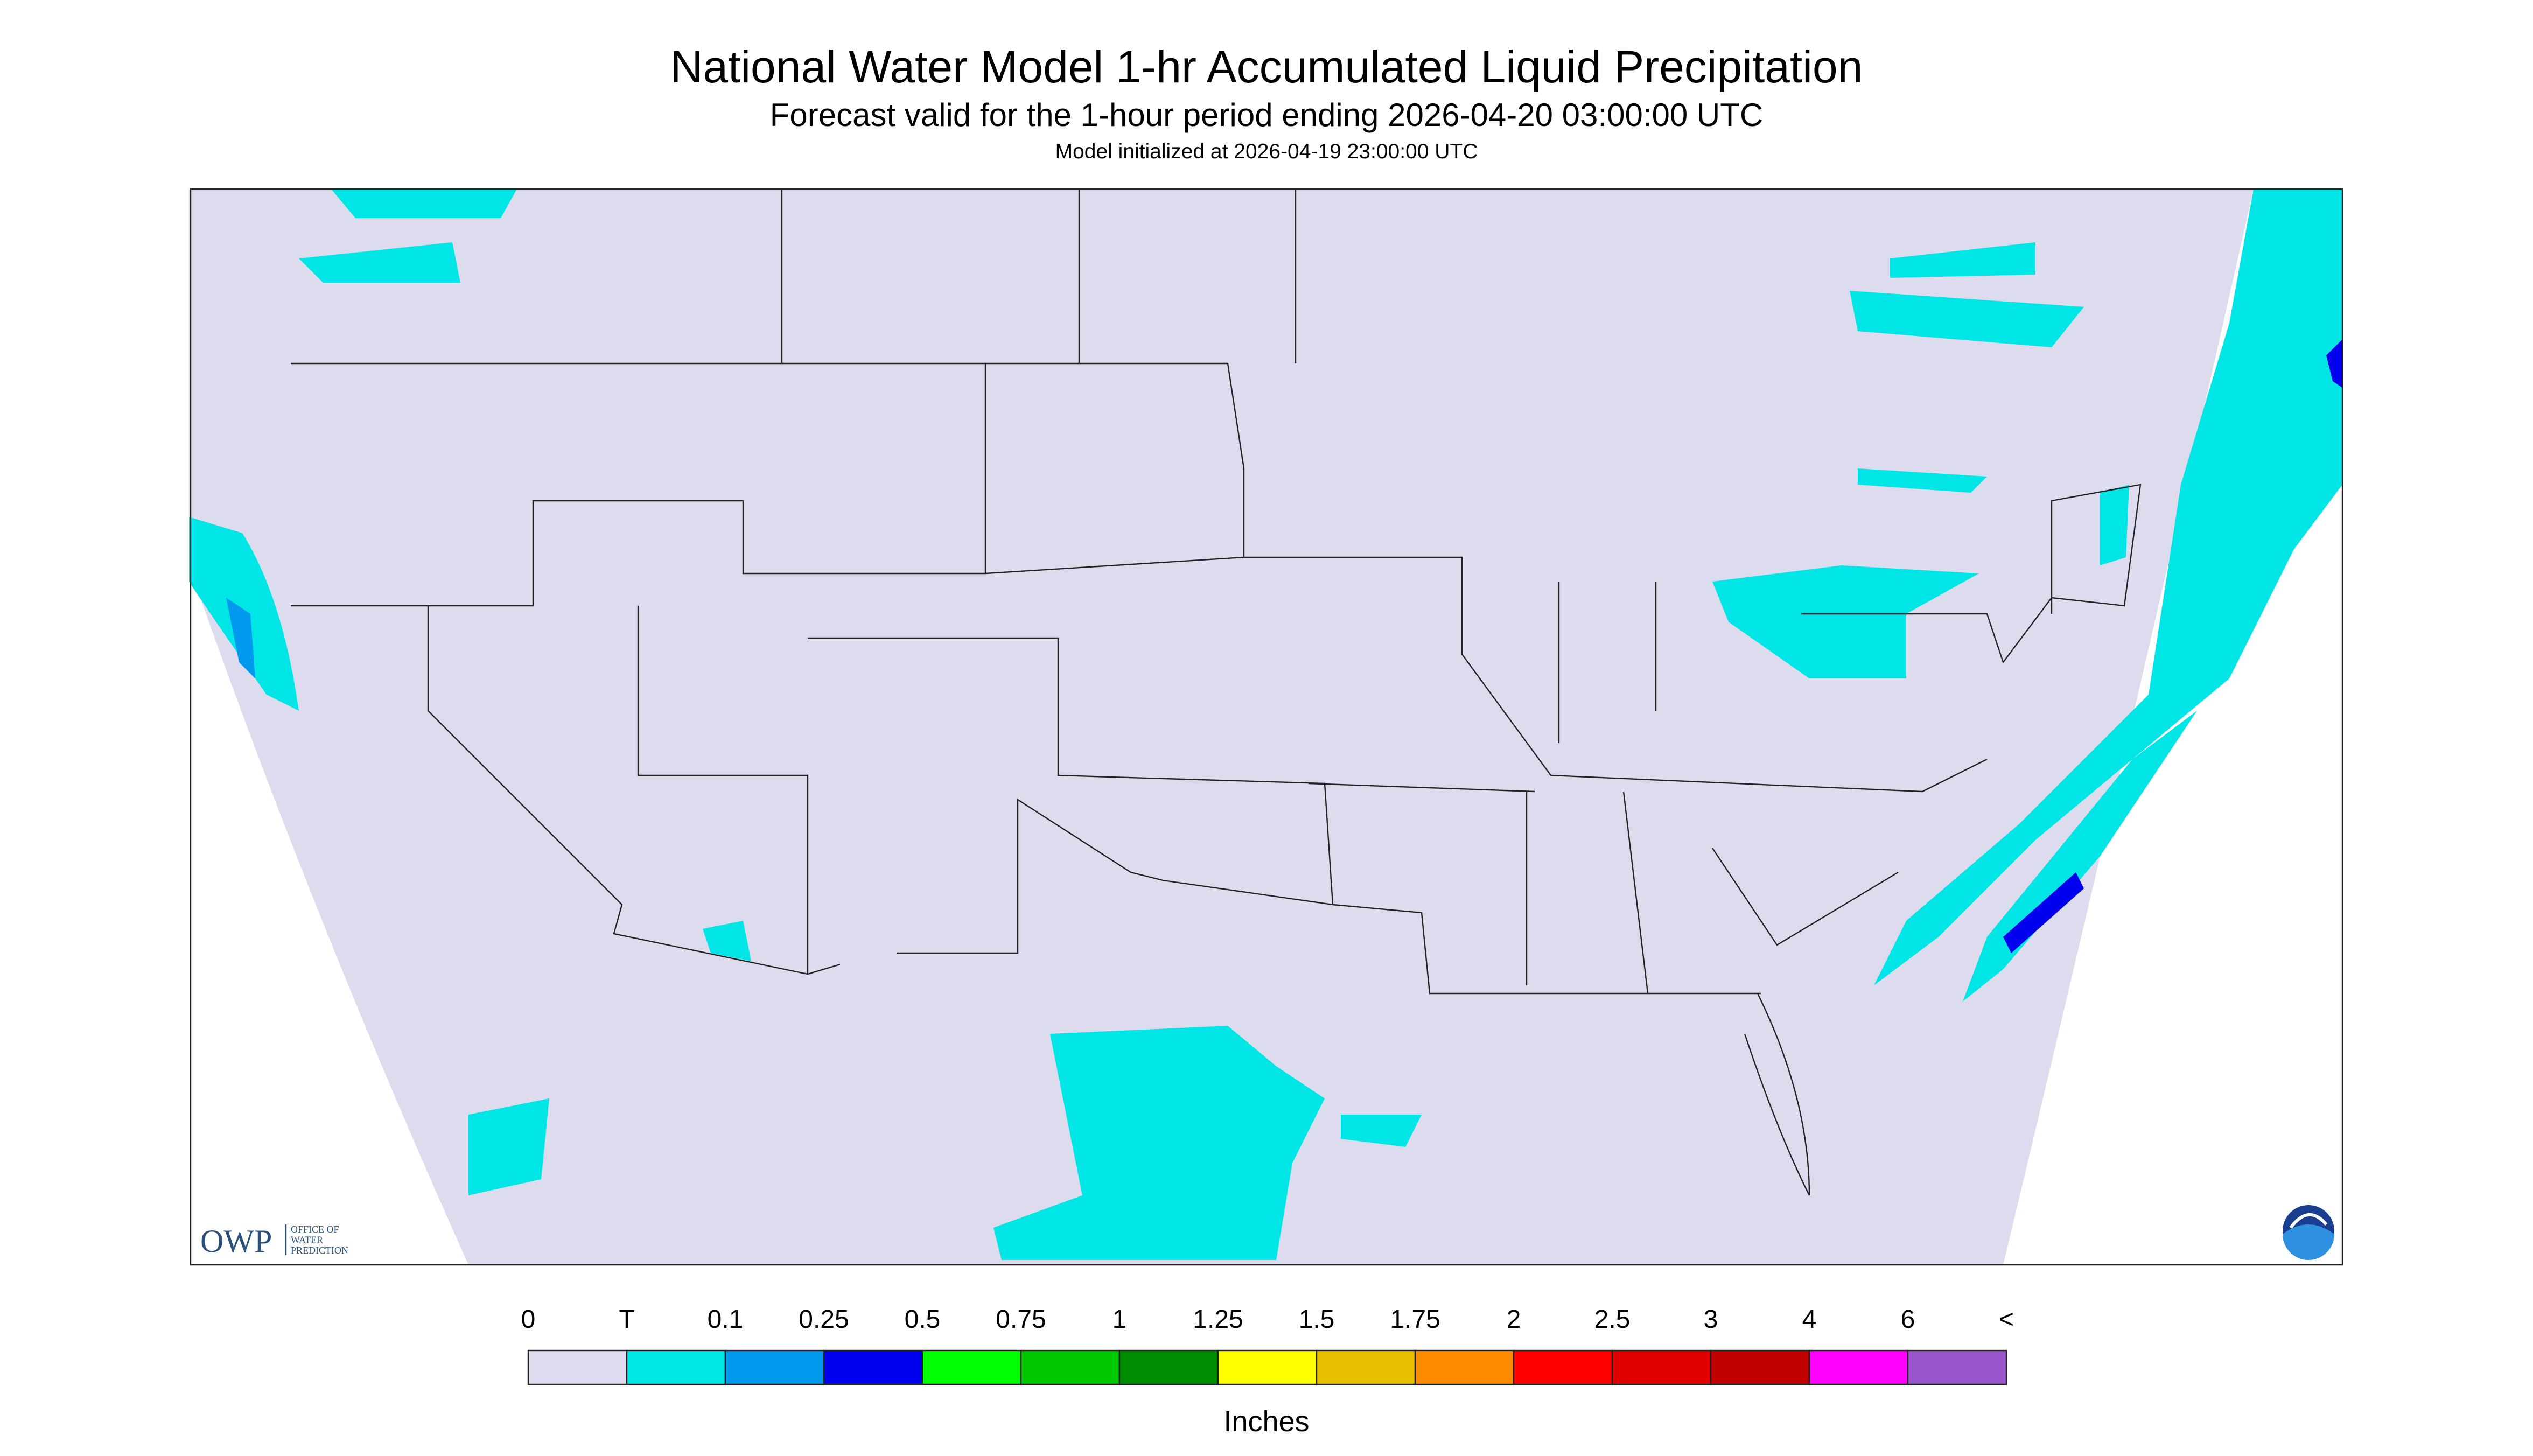 Image resolution: width=2533 pixels, height=1456 pixels. What do you see at coordinates (529, 1319) in the screenshot?
I see `legend-label: 0` at bounding box center [529, 1319].